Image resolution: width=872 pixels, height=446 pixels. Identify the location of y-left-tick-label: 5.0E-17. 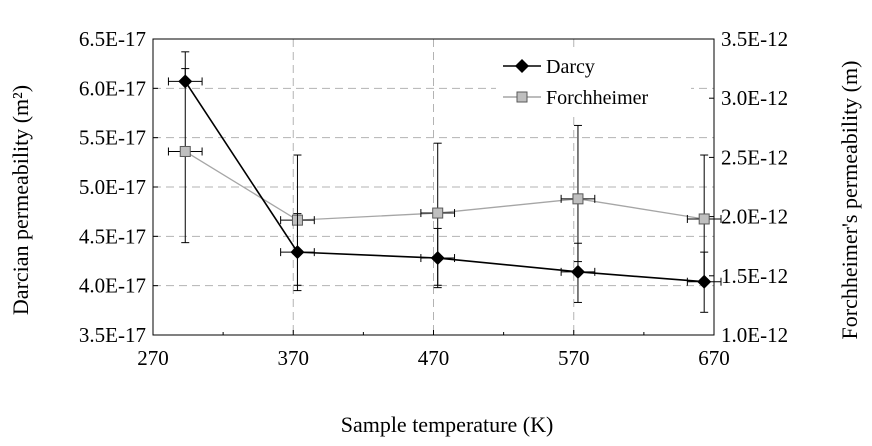
(112, 187).